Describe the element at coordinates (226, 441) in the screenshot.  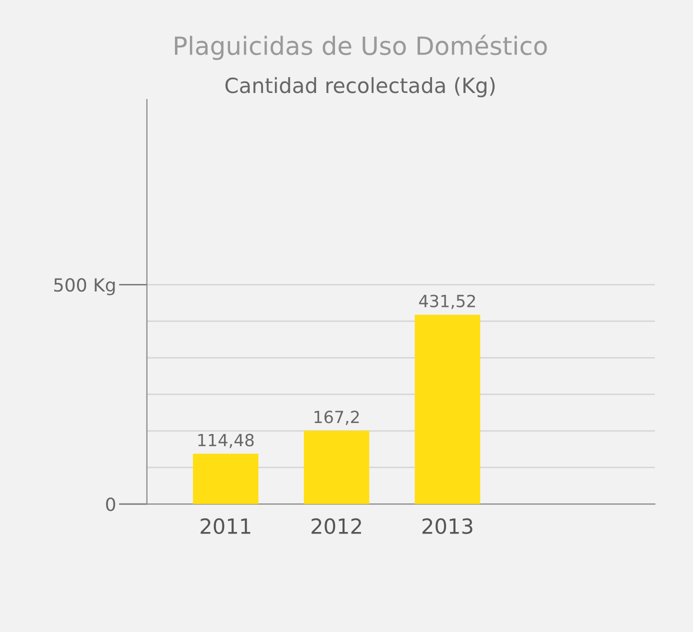
I see `data-label: 114,48` at that location.